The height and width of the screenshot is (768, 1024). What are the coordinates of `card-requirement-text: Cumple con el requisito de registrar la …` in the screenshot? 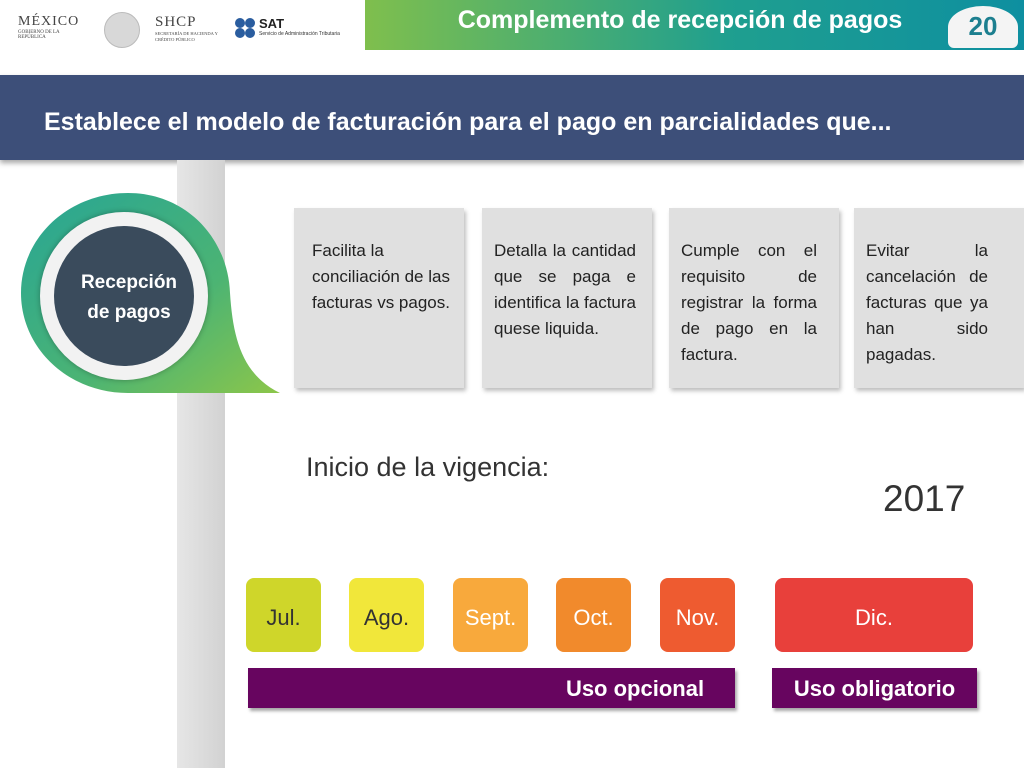 It's located at (749, 302).